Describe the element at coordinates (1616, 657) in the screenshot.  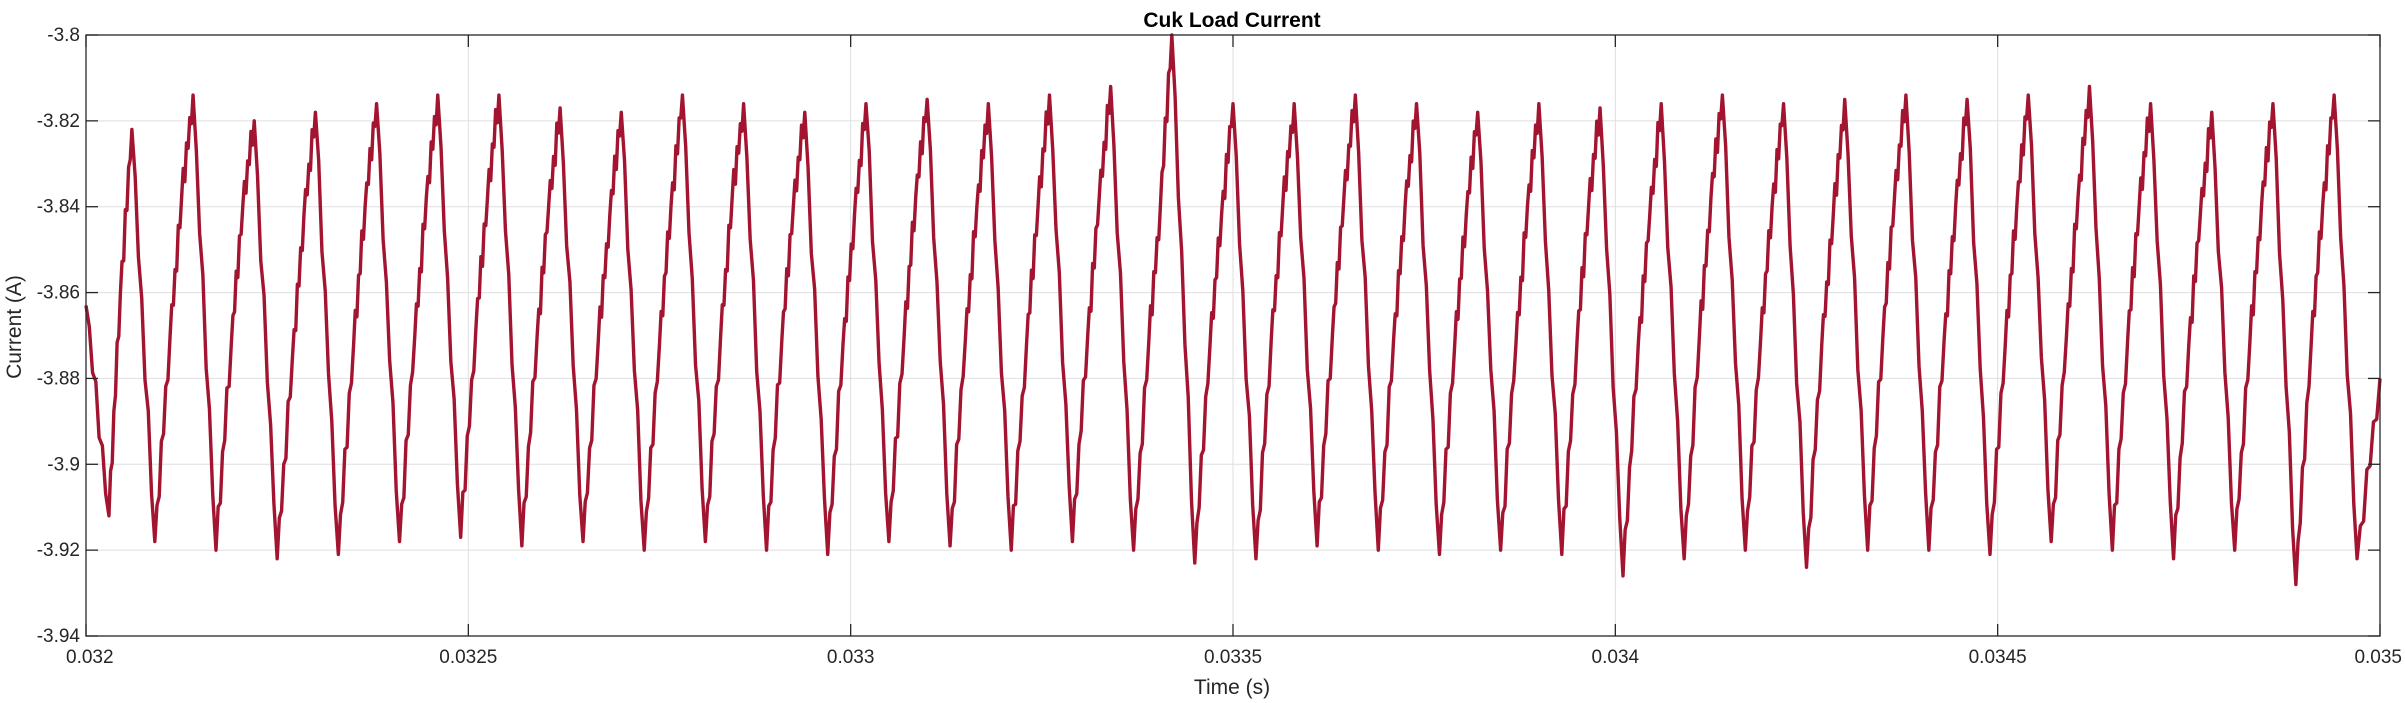
I see `x-tick-label: 0.034` at that location.